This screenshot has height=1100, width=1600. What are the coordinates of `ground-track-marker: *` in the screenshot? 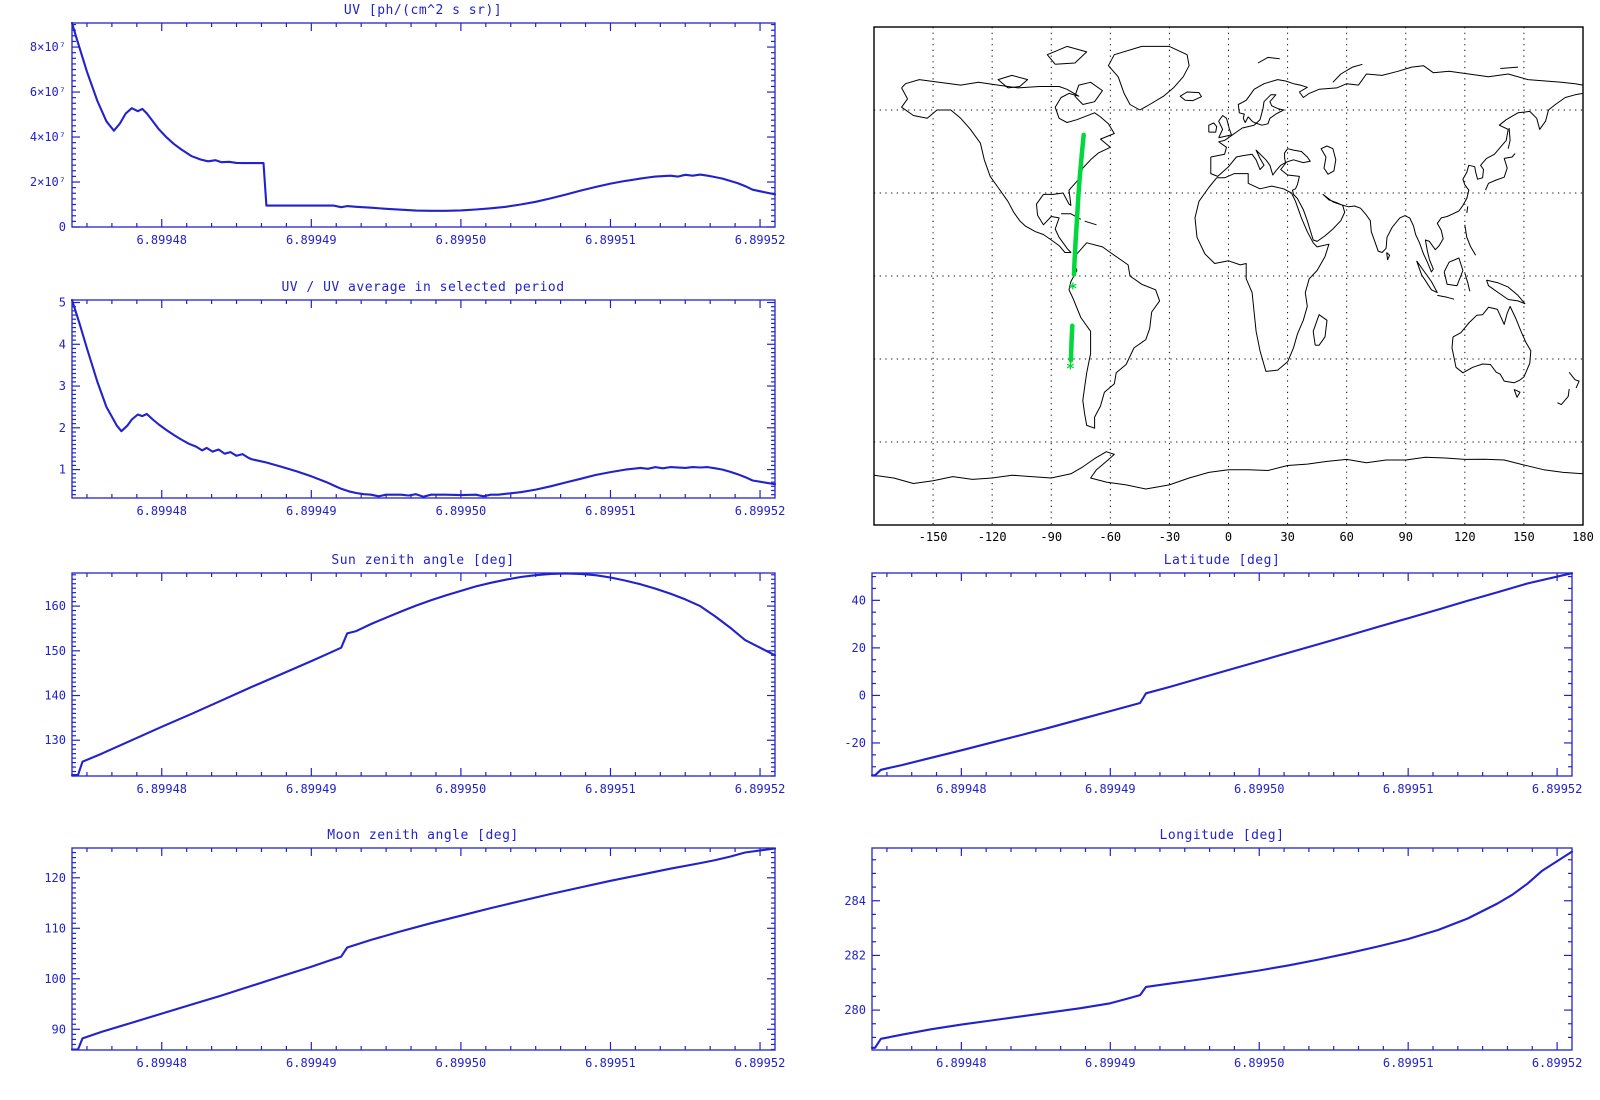 It's located at (1072, 288).